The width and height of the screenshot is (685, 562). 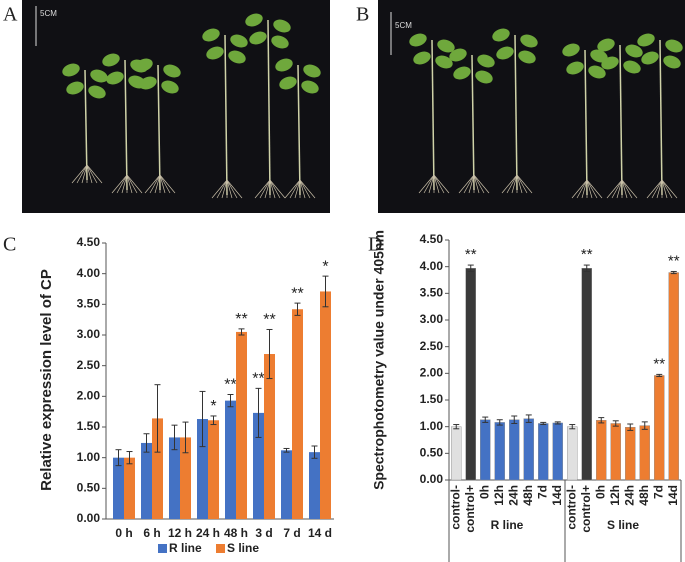 What do you see at coordinates (213, 406) in the screenshot?
I see `significance: *` at bounding box center [213, 406].